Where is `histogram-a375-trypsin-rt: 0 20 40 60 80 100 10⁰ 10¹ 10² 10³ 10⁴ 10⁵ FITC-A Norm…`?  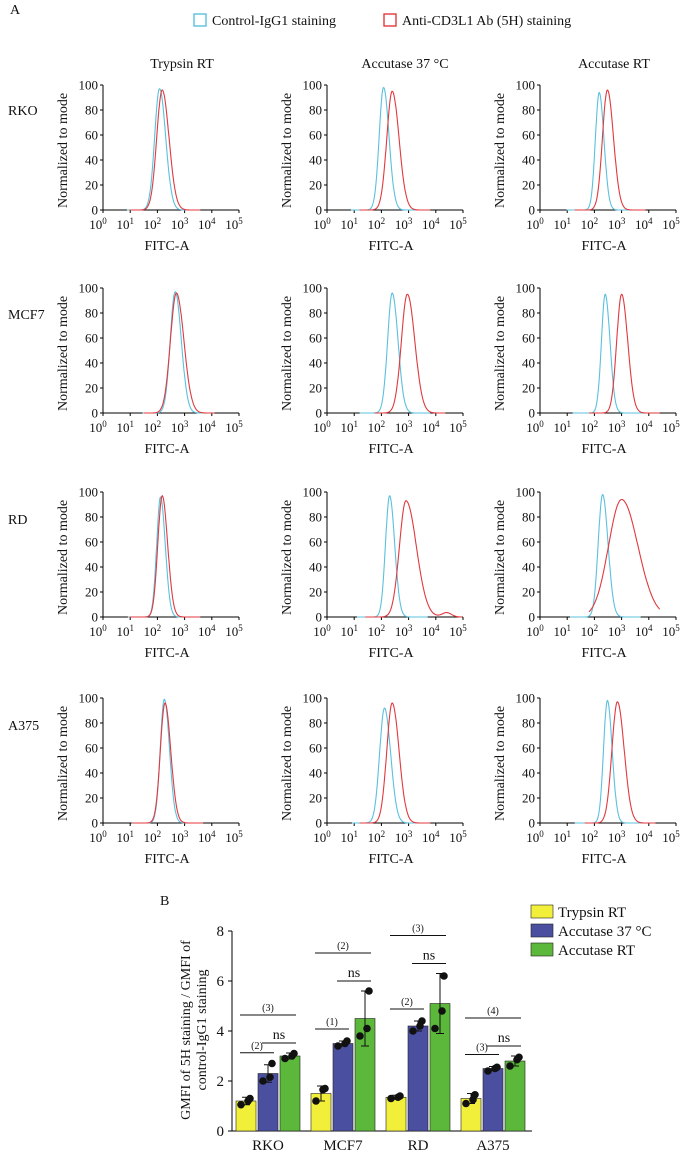
histogram-a375-trypsin-rt: 0 20 40 60 80 100 10⁰ 10¹ 10² 10³ 10⁴ 10⁵ FITC-A Norm… is located at coordinates (149, 779).